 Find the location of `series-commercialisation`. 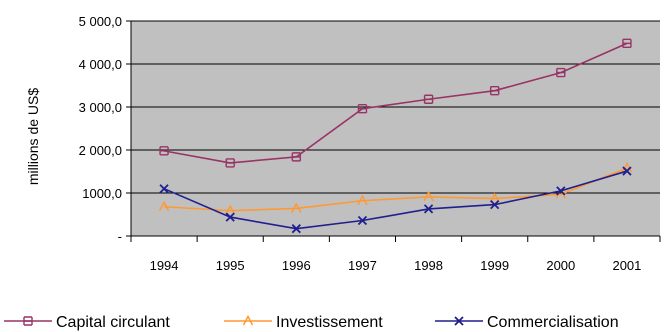

series-commercialisation is located at coordinates (395, 200).